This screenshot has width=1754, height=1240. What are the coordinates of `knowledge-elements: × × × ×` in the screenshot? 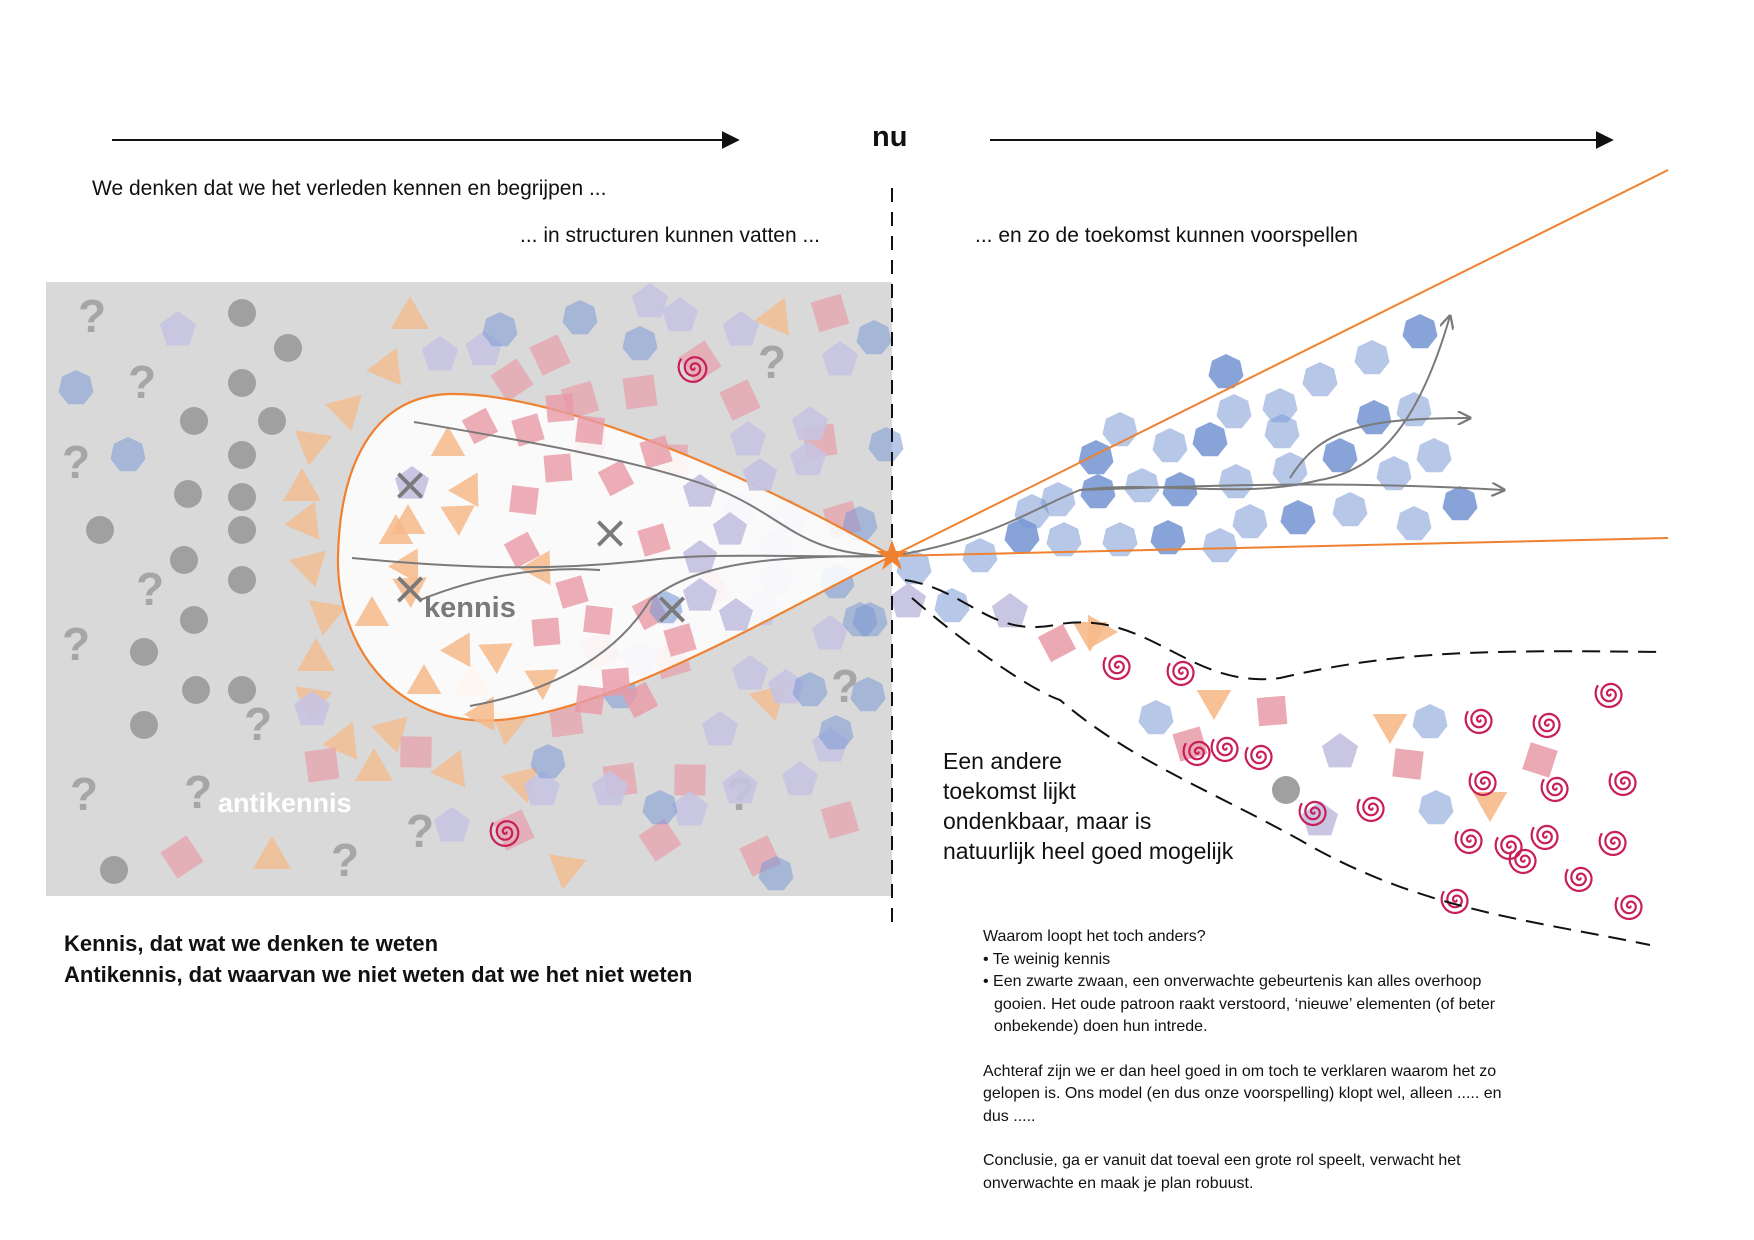 It's located at (566, 562).